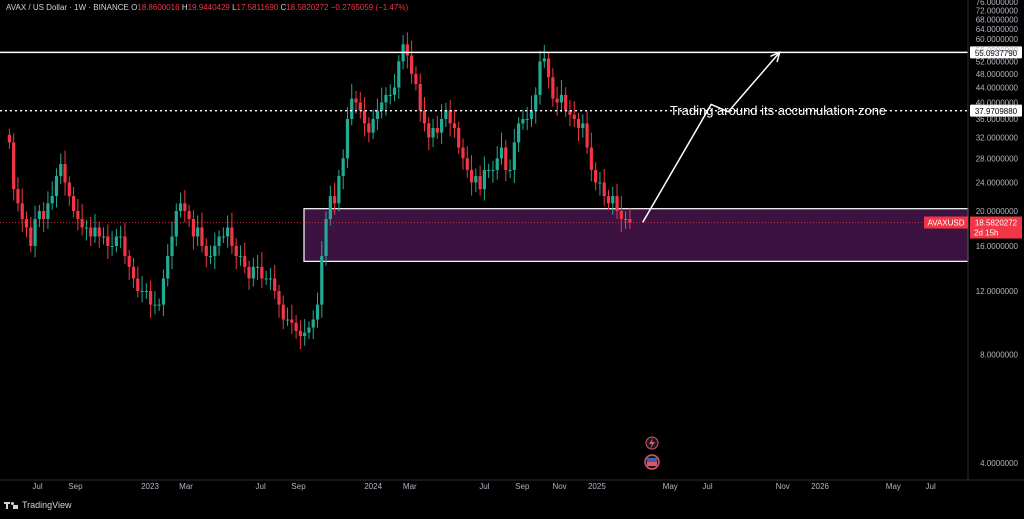 Image resolution: width=1024 pixels, height=519 pixels. I want to click on projection-path, so click(711, 137).